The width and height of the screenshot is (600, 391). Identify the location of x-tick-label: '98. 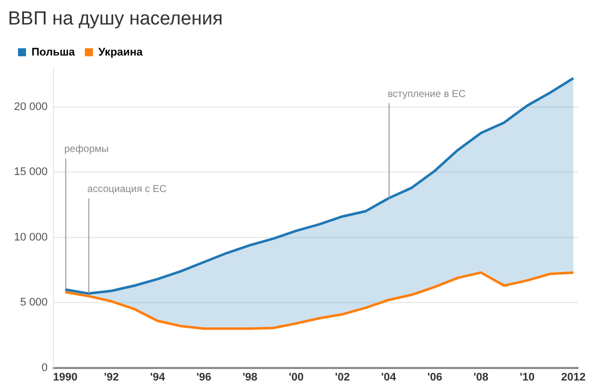
(250, 377).